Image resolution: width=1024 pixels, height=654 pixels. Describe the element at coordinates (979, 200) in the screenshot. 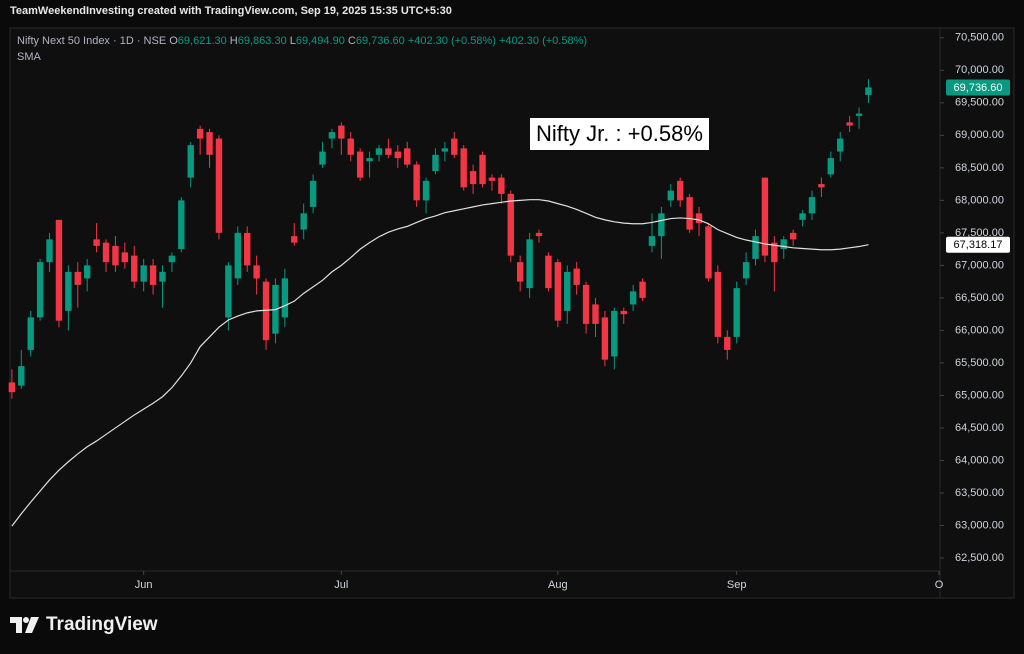

I see `y-tick-label: 68,000.00` at that location.